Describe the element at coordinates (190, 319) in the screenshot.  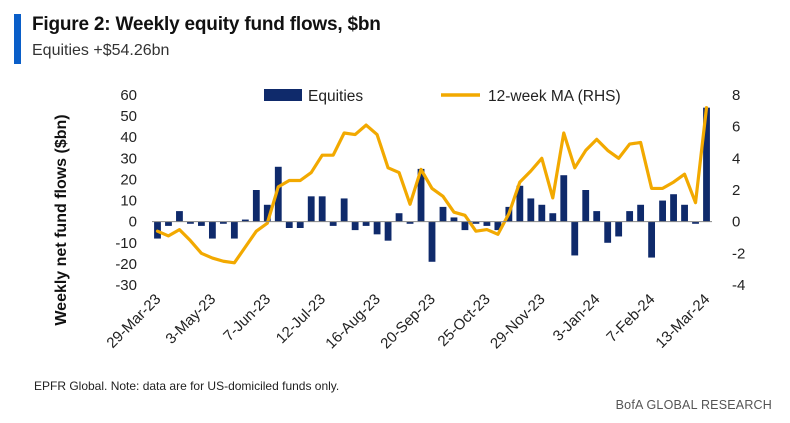
I see `x-tick-label-1: 3-May-23` at that location.